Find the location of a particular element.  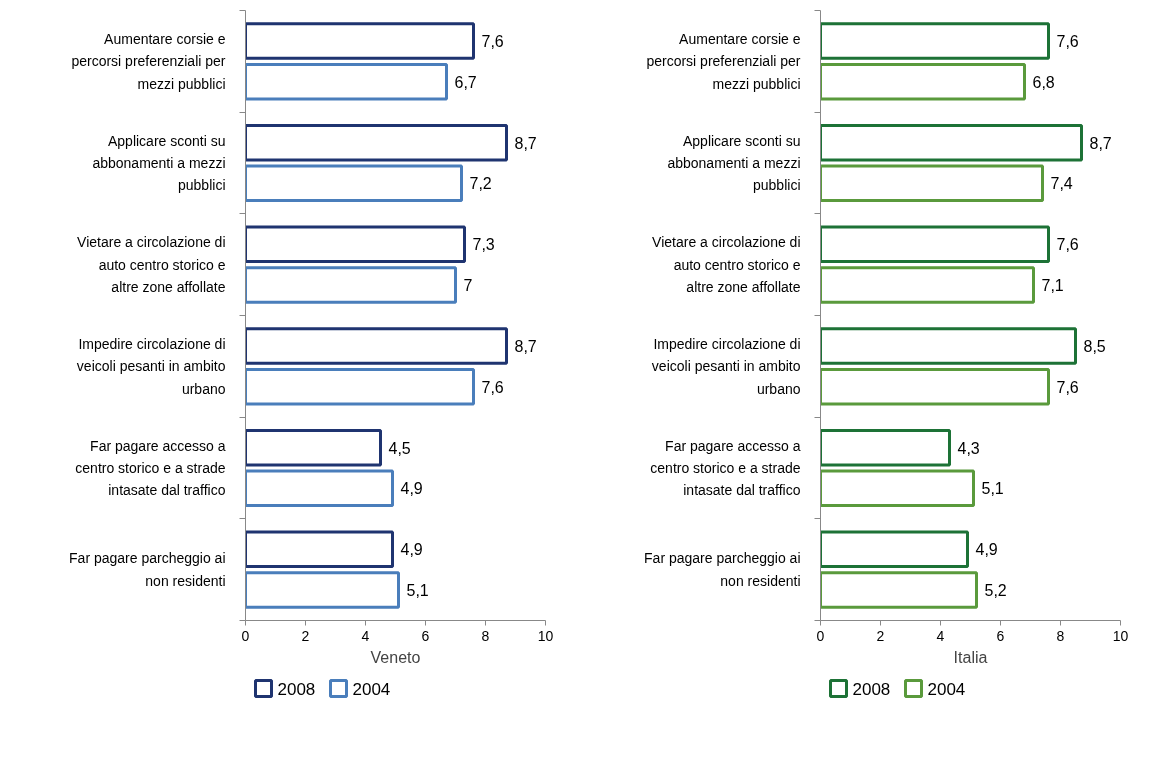

data-label: 6,7 is located at coordinates (465, 82).